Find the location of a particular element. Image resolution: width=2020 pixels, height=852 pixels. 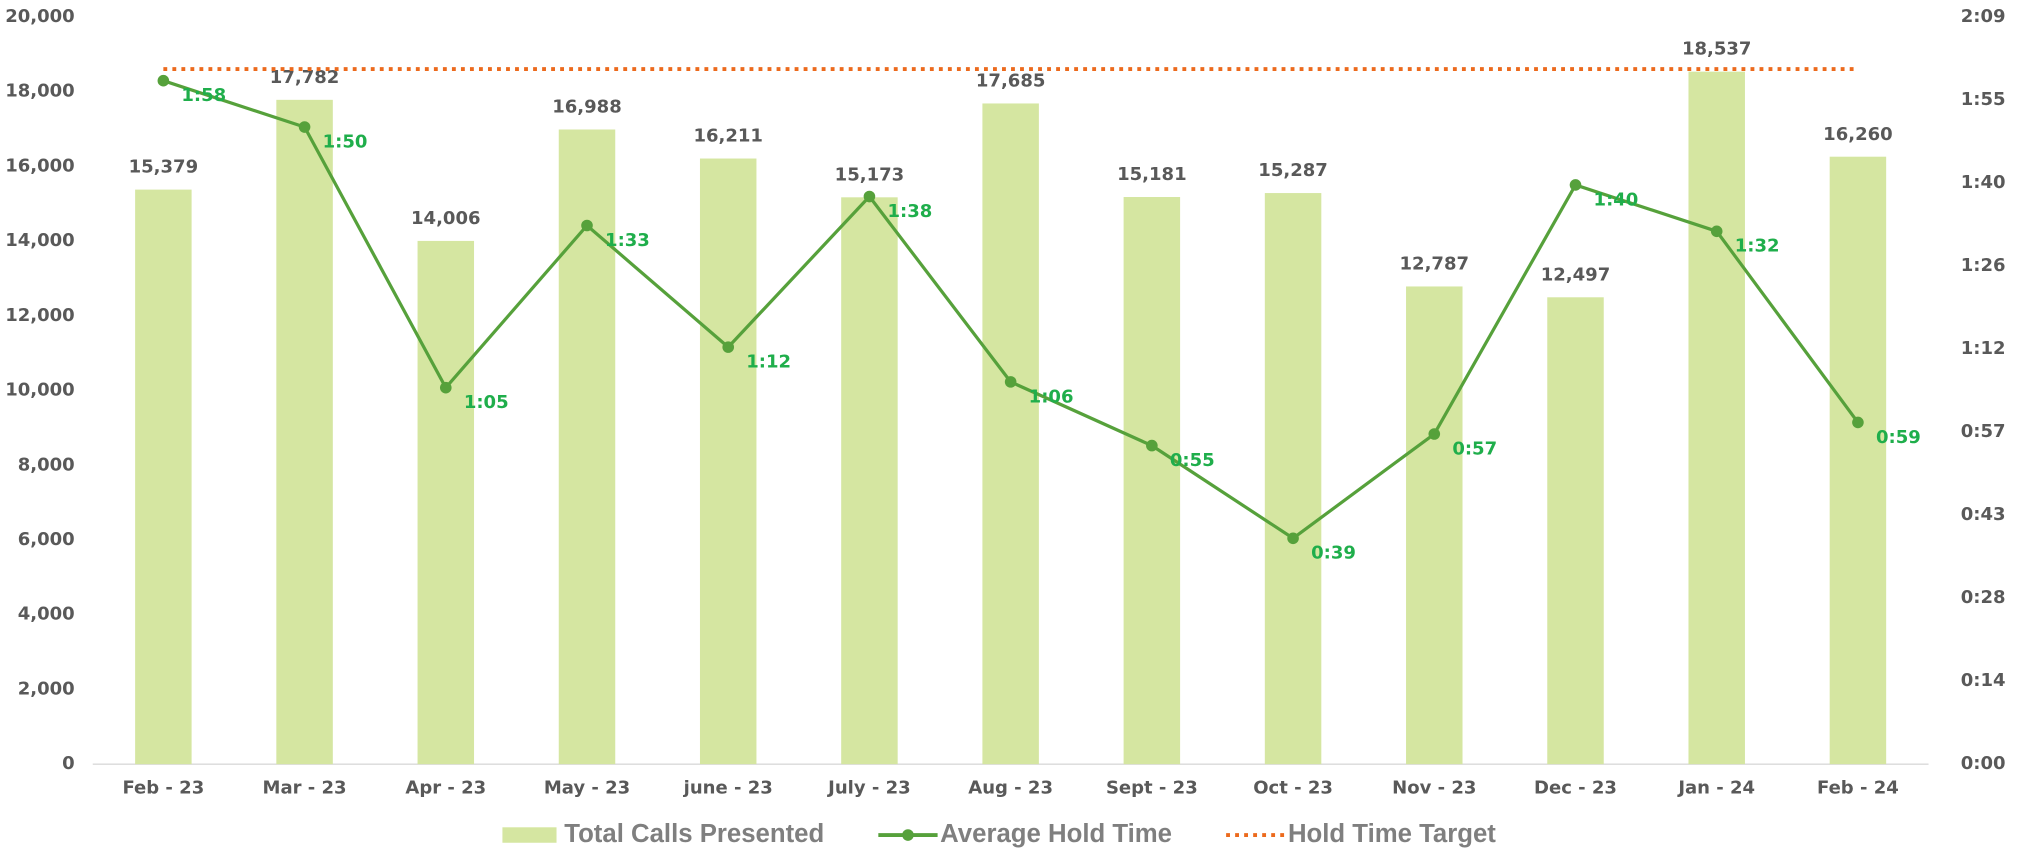

y2-tick-label: 1:40 is located at coordinates (1983, 182).